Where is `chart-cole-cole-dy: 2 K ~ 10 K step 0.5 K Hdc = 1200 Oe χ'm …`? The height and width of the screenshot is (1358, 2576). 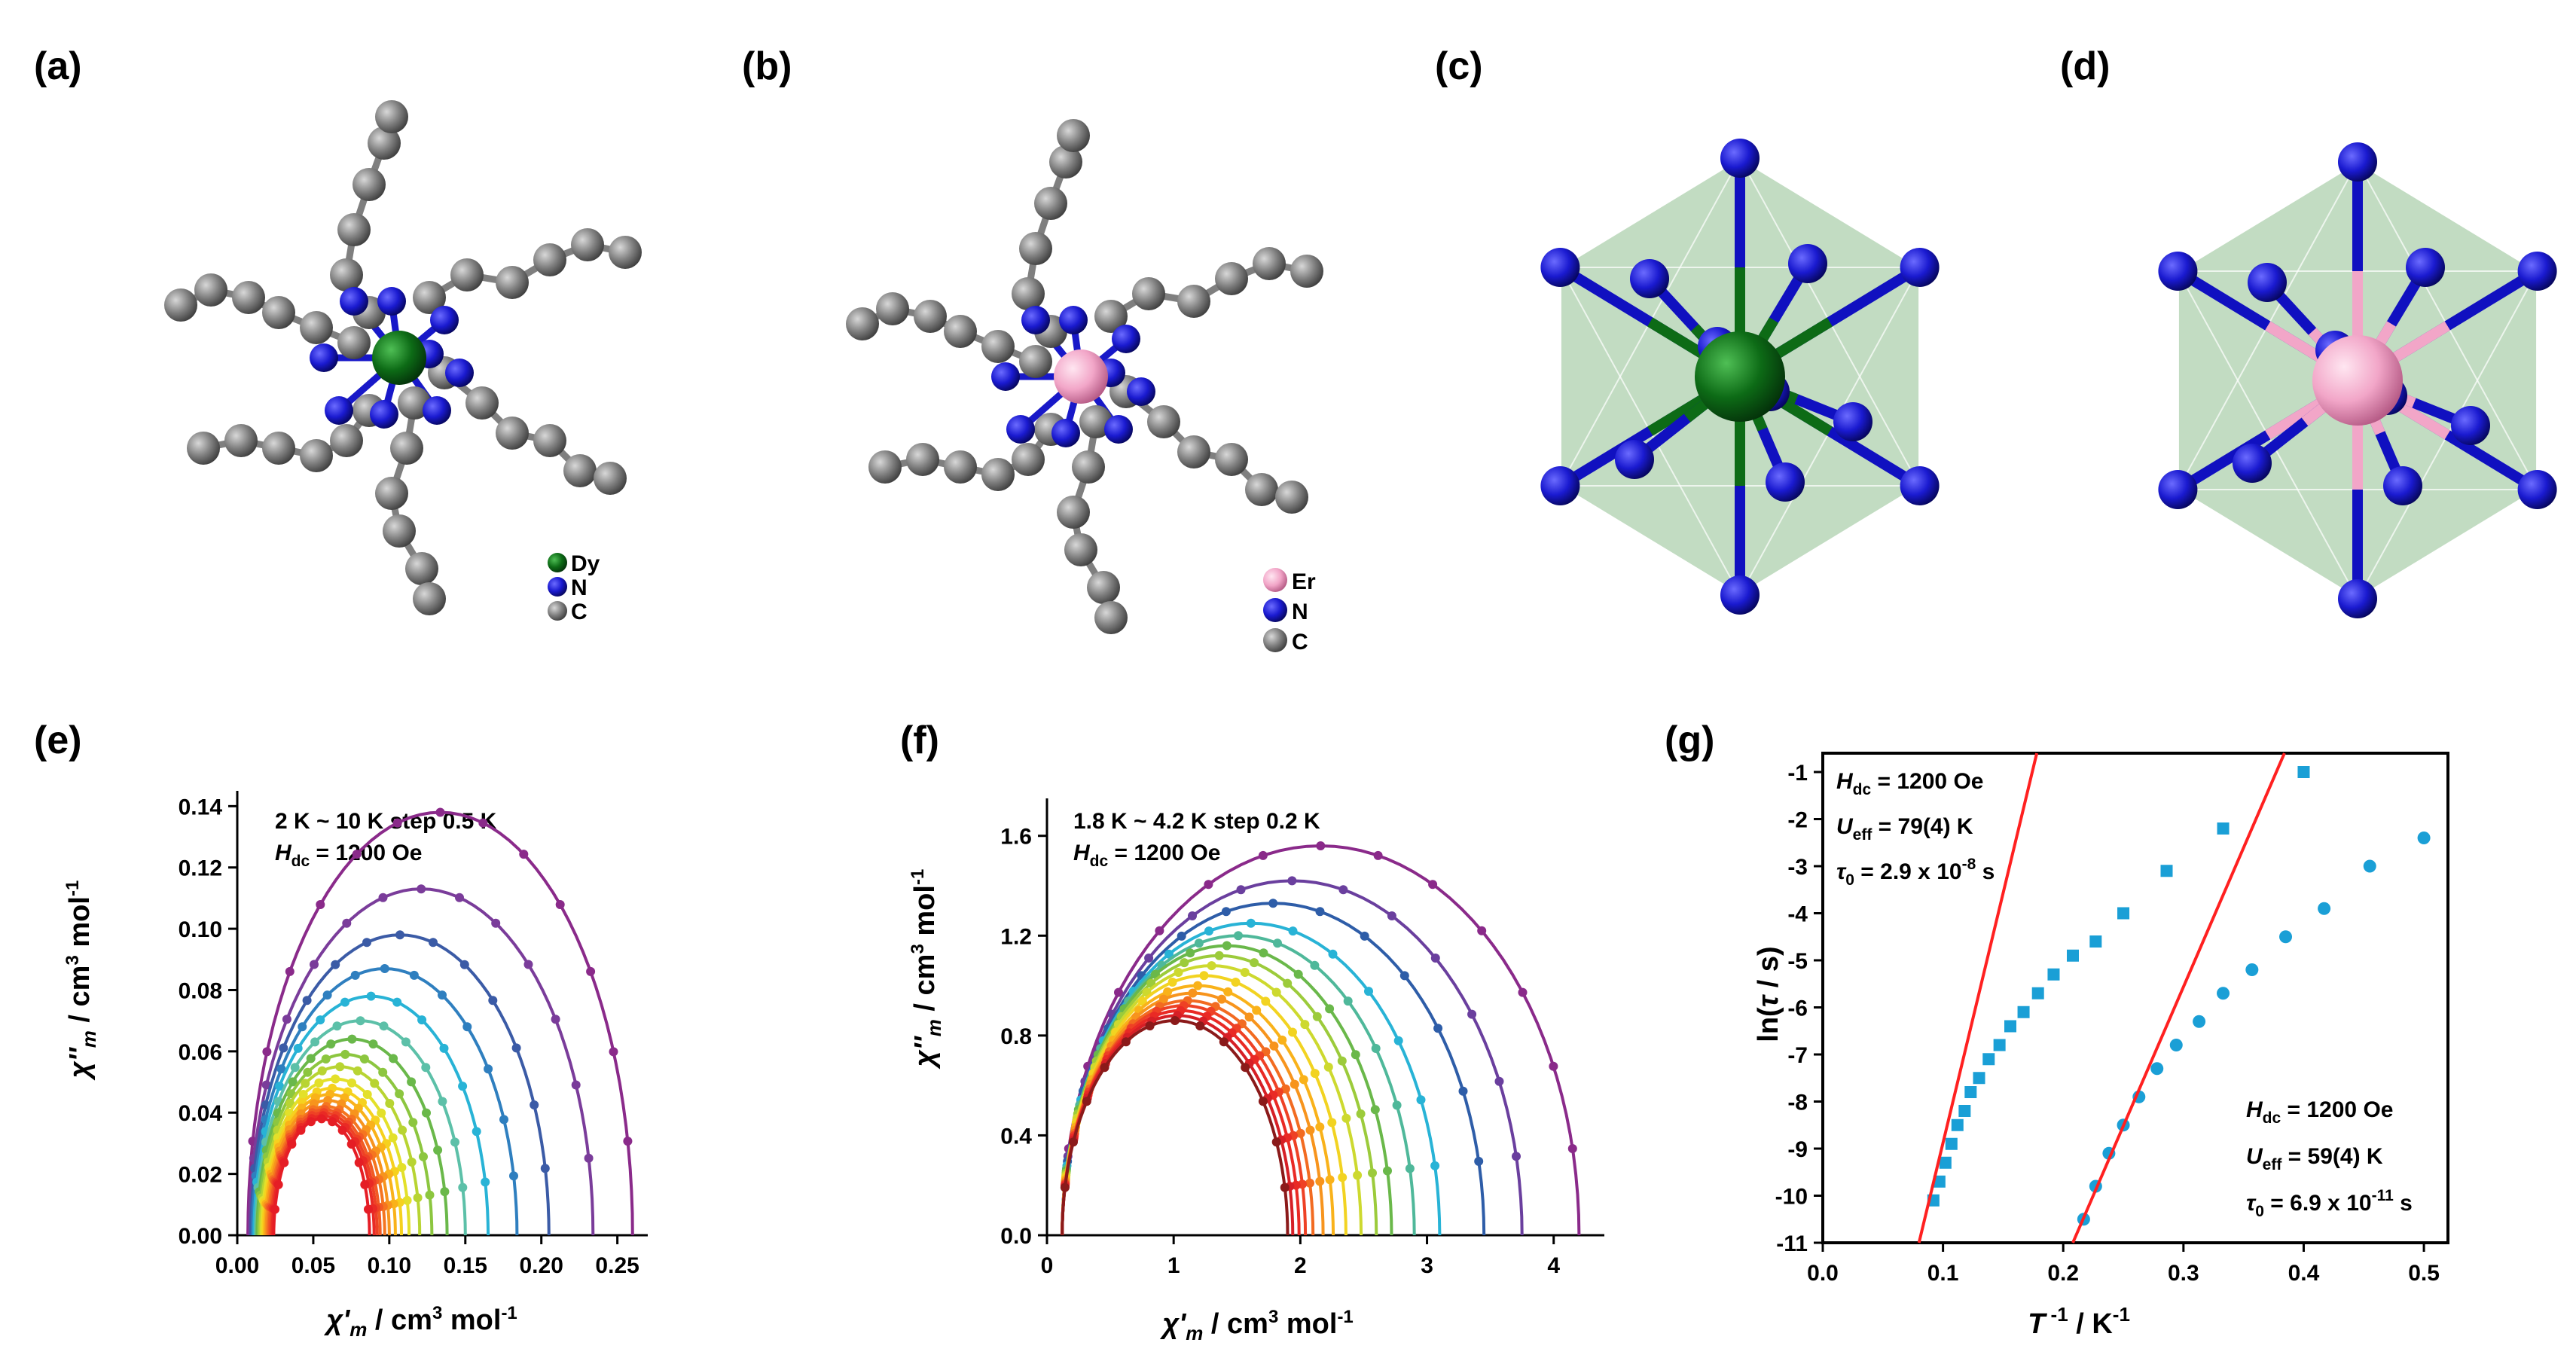 chart-cole-cole-dy: 2 K ~ 10 K step 0.5 K Hdc = 1200 Oe χ'm … is located at coordinates (356, 1066).